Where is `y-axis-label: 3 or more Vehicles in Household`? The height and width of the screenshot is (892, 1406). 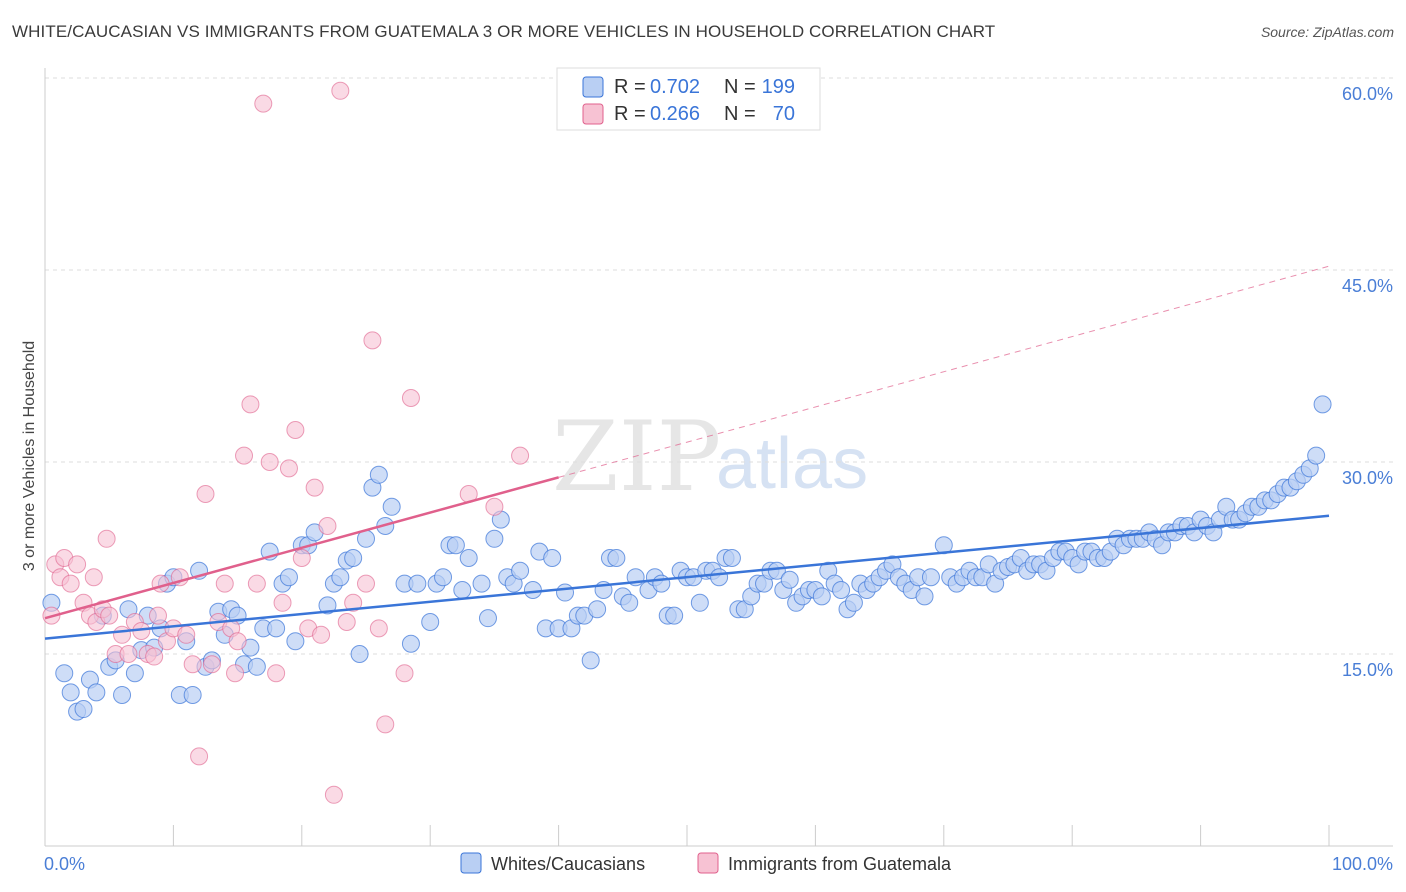 y-axis-label: 3 or more Vehicles in Household is located at coordinates (29, 456).